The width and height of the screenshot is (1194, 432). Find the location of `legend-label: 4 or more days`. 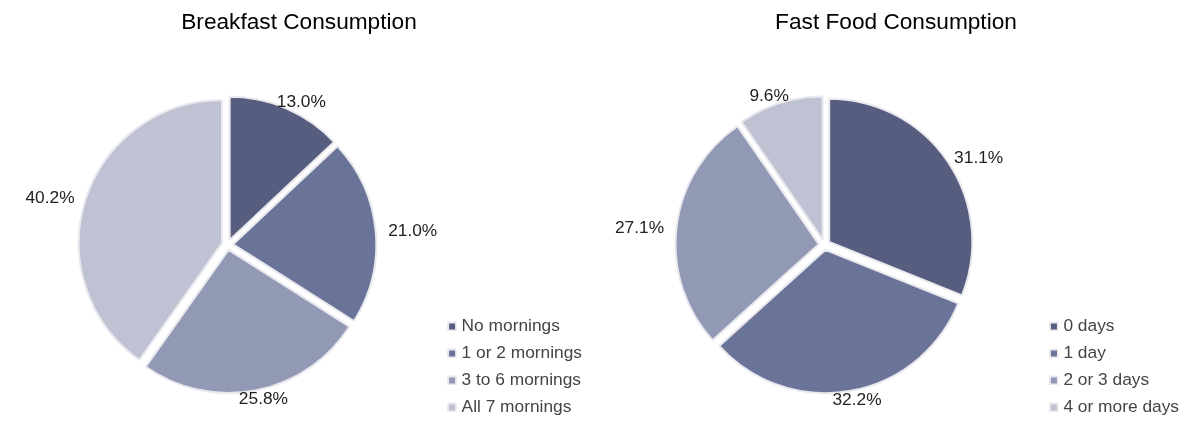

legend-label: 4 or more days is located at coordinates (1121, 406).